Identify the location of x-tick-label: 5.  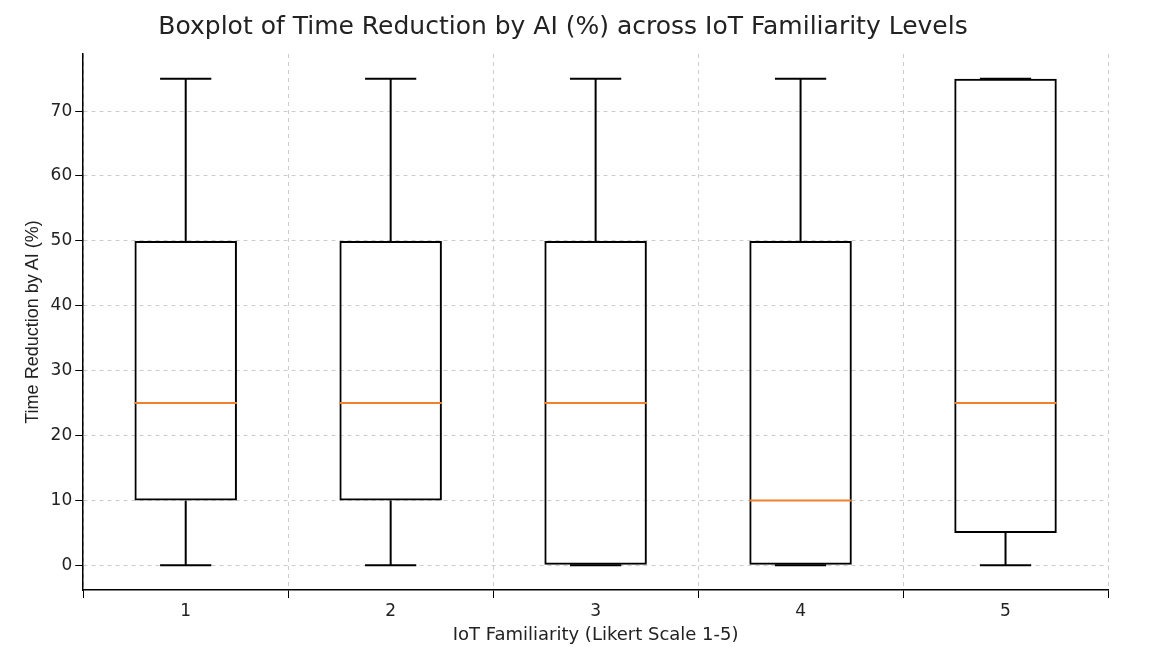
(1005, 609).